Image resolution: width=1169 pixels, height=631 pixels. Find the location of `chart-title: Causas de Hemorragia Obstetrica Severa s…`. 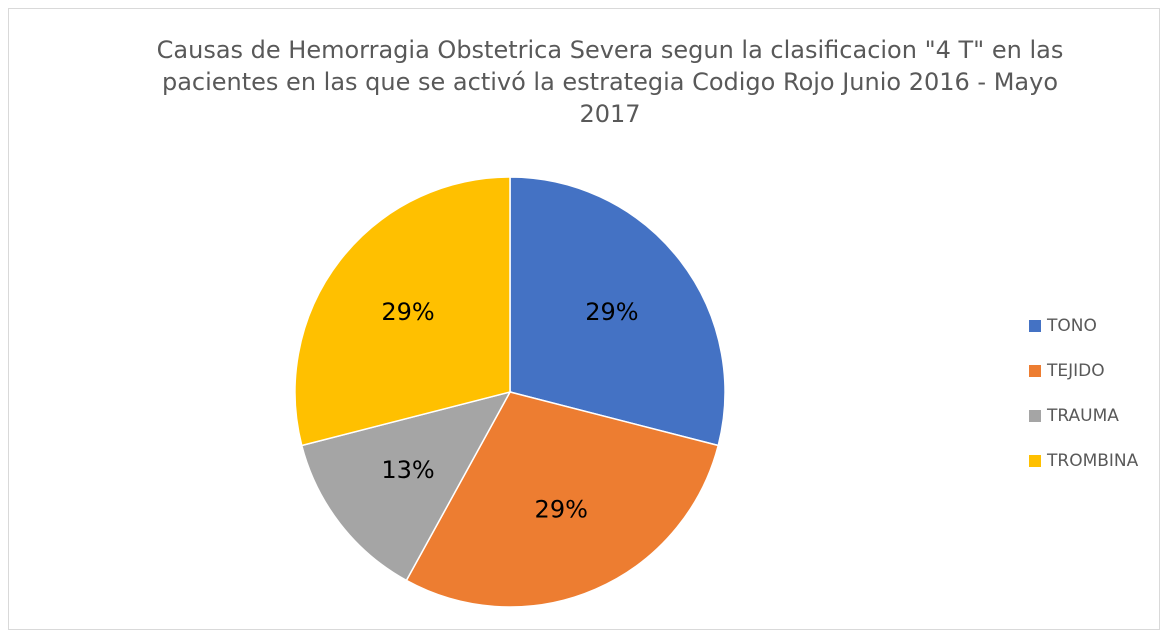

chart-title: Causas de Hemorragia Obstetrica Severa s… is located at coordinates (610, 82).